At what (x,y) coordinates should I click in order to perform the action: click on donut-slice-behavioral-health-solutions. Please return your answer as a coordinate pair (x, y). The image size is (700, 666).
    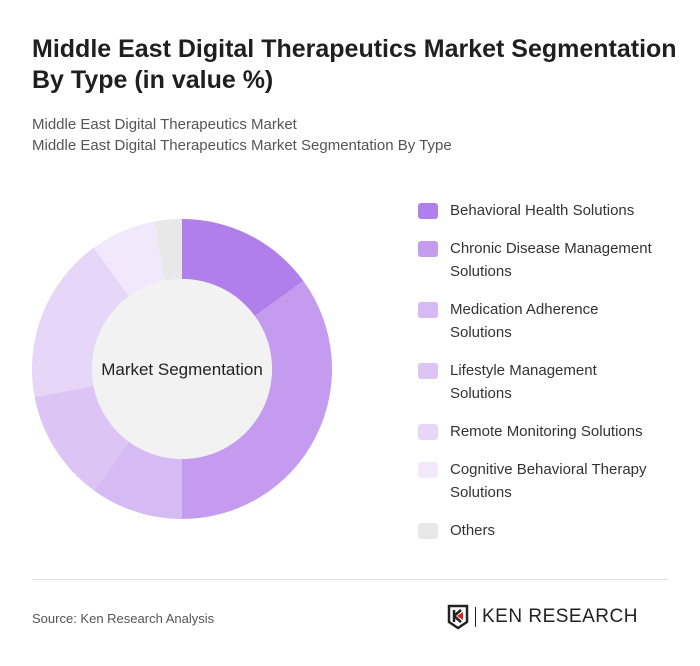
    Looking at the image, I should click on (243, 268).